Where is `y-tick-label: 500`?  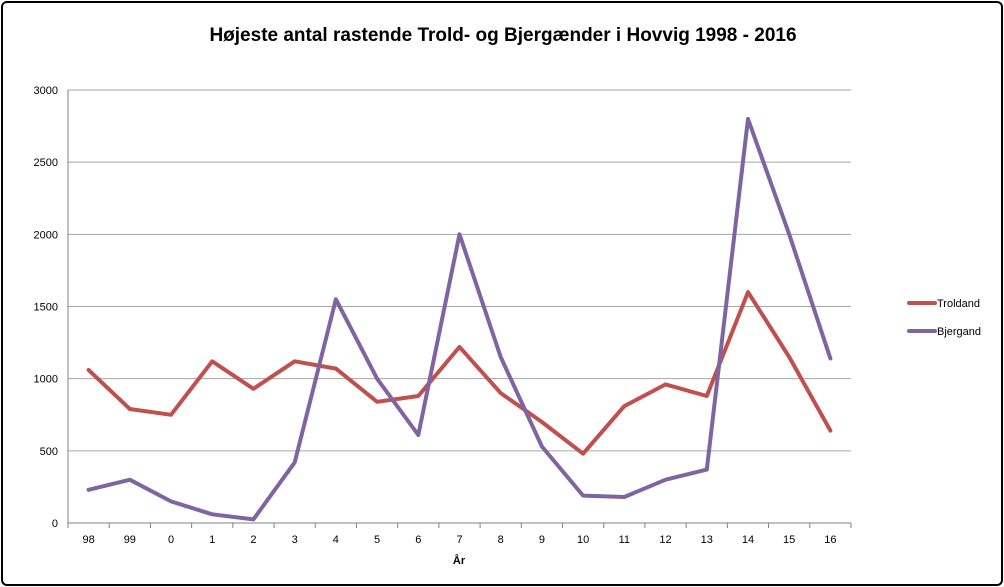 y-tick-label: 500 is located at coordinates (49, 452).